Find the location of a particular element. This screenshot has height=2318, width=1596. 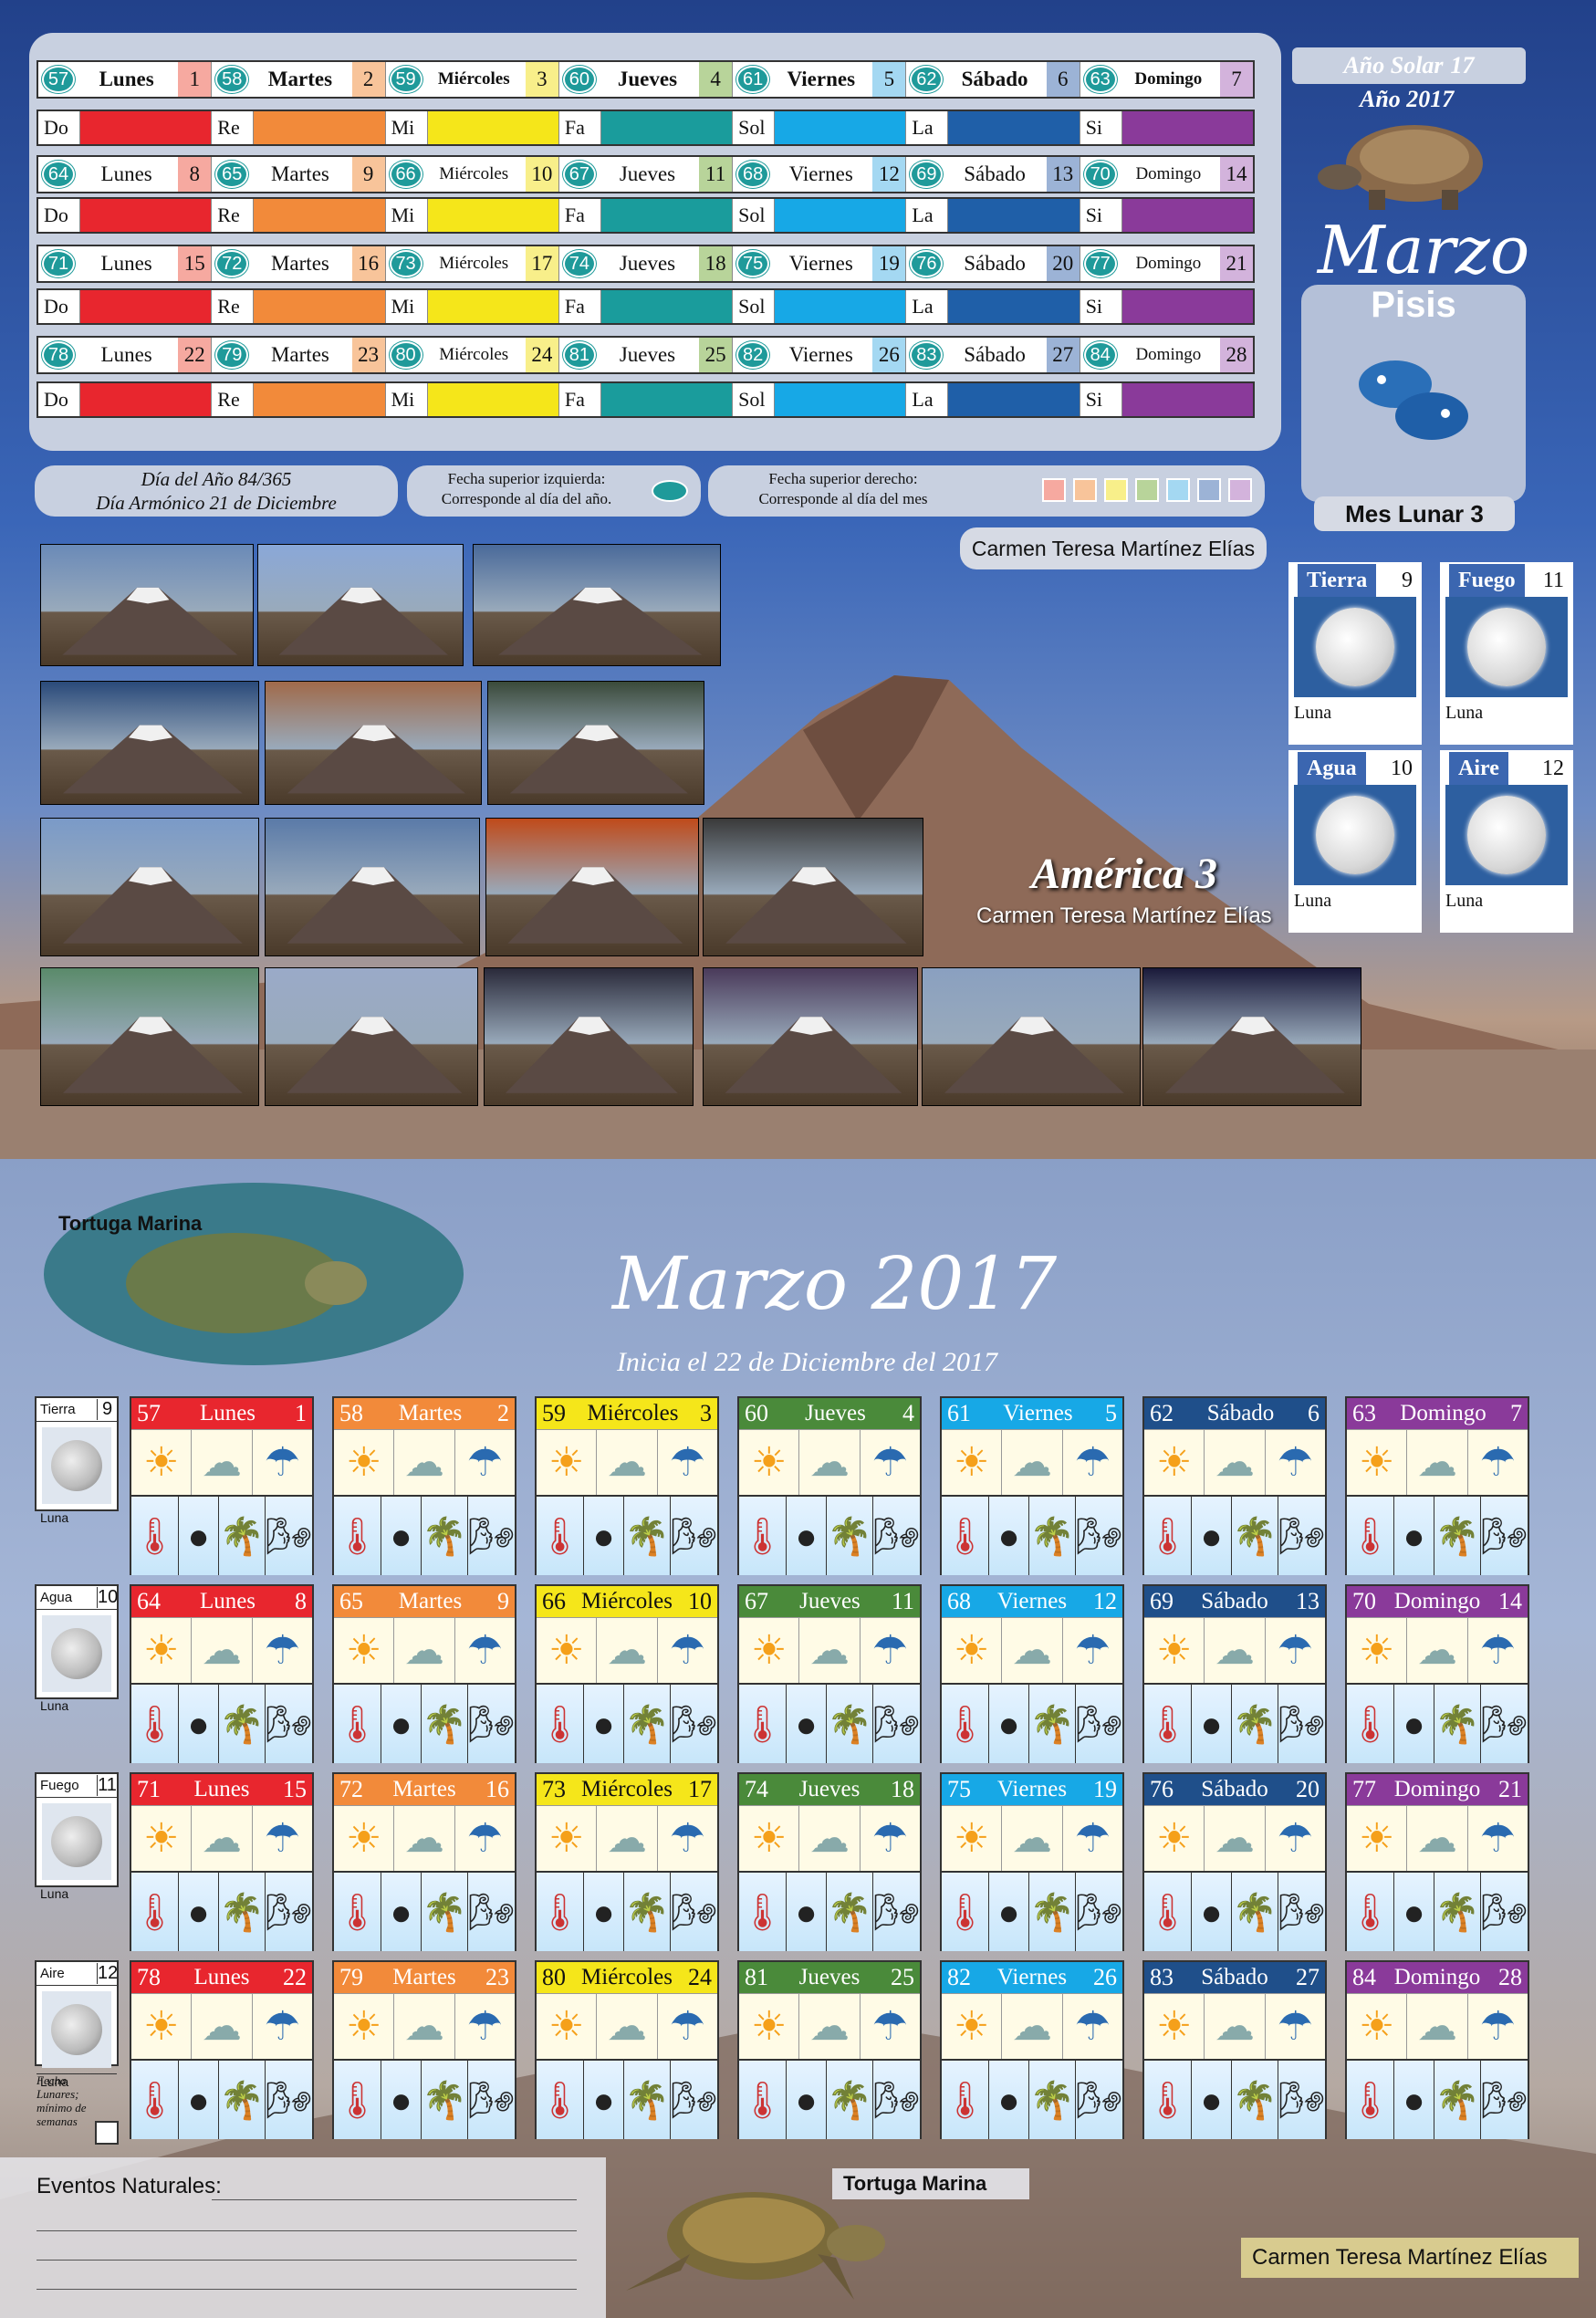

calendar-day: 63 Domingo 7 ☀ ☁ ☂ 🌡 ● 🌴 🌬 is located at coordinates (1437, 1485).